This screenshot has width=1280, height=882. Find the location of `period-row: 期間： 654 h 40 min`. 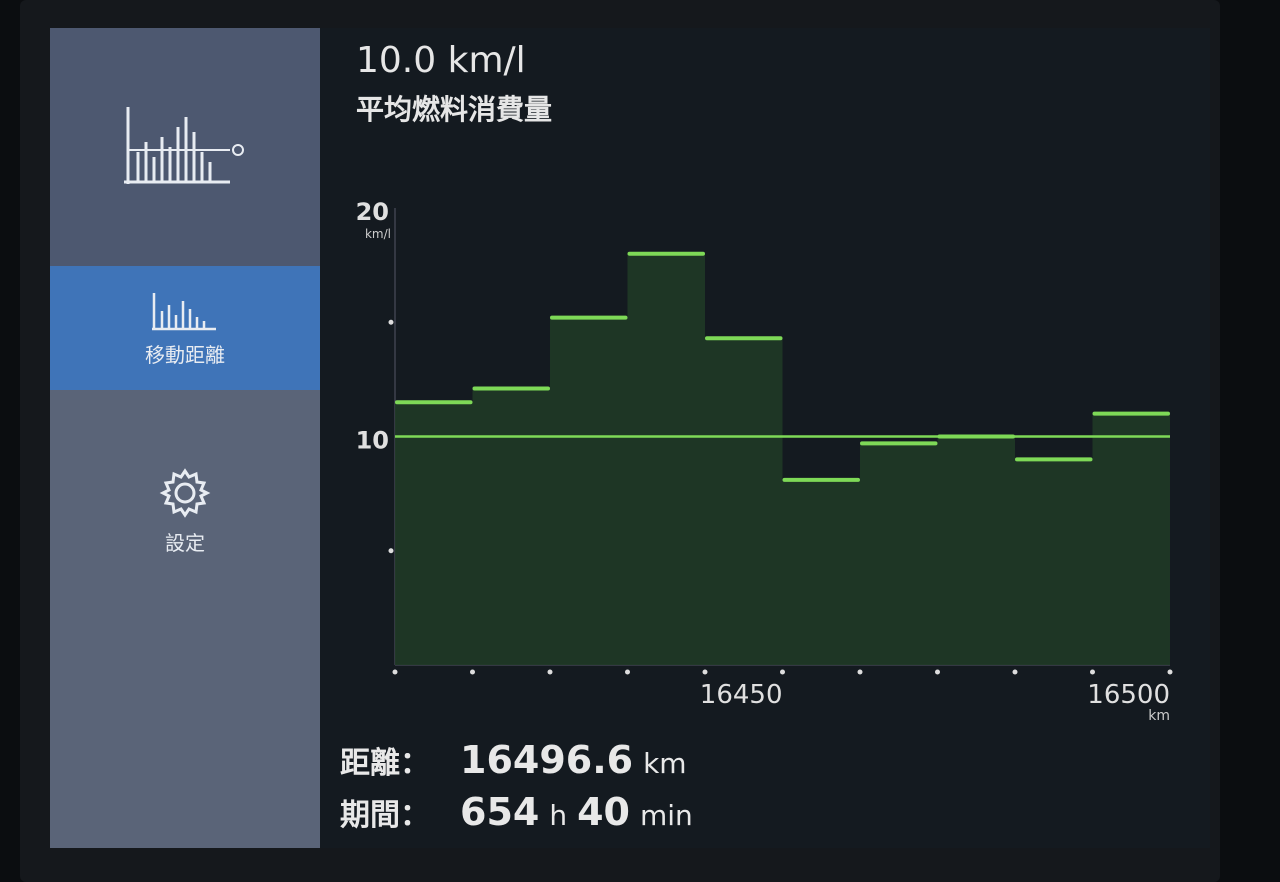

period-row: 期間： 654 h 40 min is located at coordinates (516, 812).